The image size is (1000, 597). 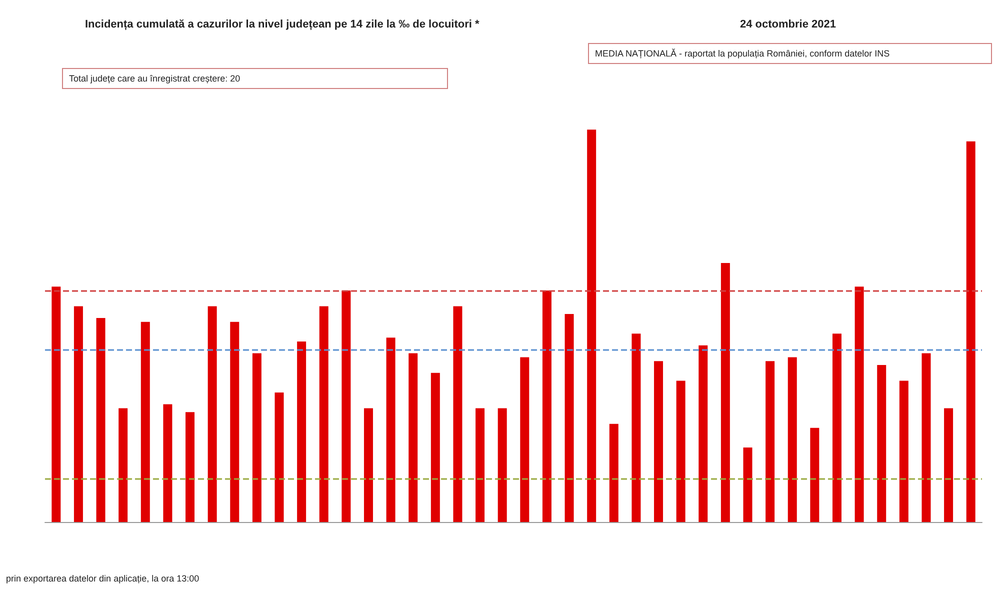 What do you see at coordinates (154, 79) in the screenshot?
I see `text: Total județe care au înregistrat creștere: 20` at bounding box center [154, 79].